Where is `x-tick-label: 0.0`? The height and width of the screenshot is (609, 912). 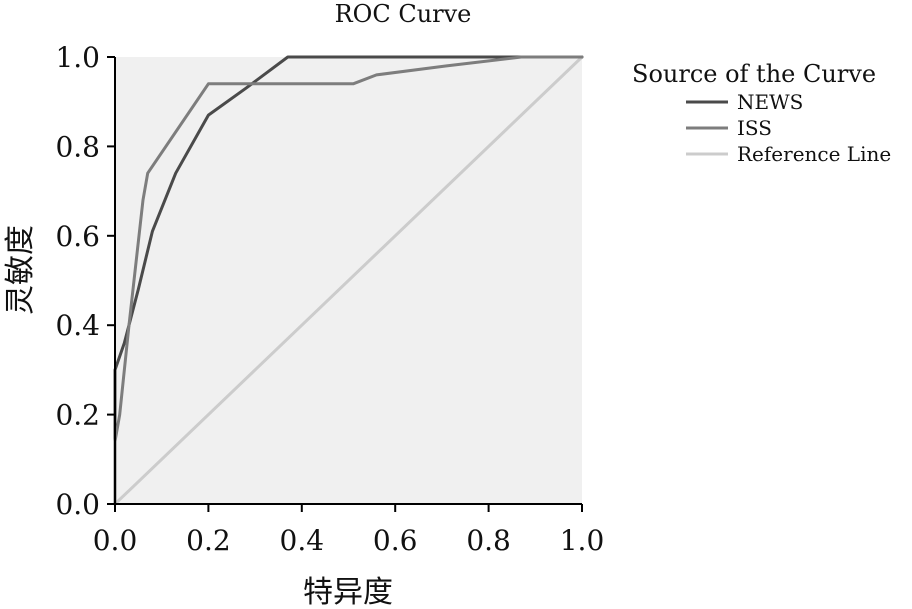
x-tick-label: 0.0 is located at coordinates (115, 540).